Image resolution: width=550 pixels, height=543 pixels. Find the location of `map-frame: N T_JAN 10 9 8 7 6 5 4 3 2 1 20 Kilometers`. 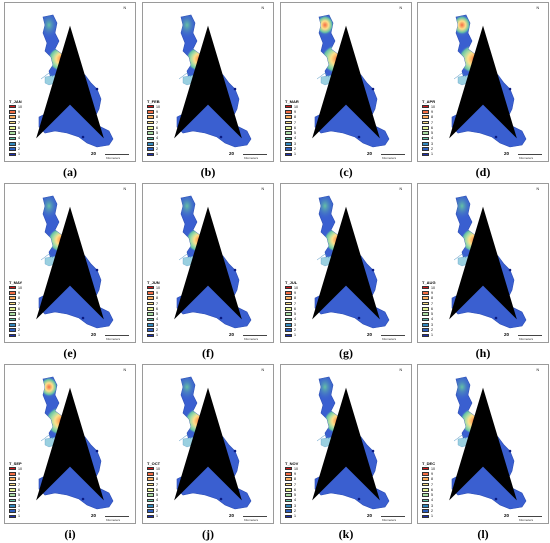

map-frame: N T_JAN 10 9 8 7 6 5 4 3 2 1 20 Kilometers is located at coordinates (70, 82).